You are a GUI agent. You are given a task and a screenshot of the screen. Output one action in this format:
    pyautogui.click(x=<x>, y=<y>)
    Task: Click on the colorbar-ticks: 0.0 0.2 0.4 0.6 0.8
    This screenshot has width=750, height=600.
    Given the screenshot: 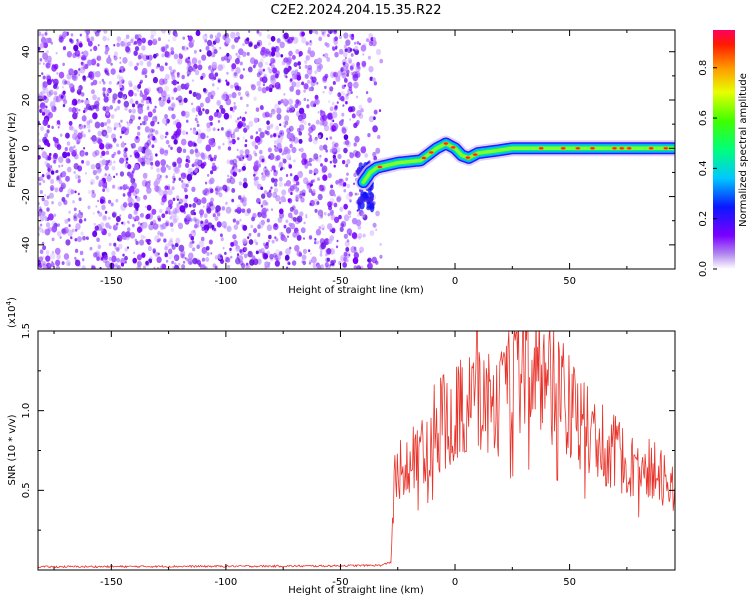 What is the action you would take?
    pyautogui.click(x=707, y=168)
    